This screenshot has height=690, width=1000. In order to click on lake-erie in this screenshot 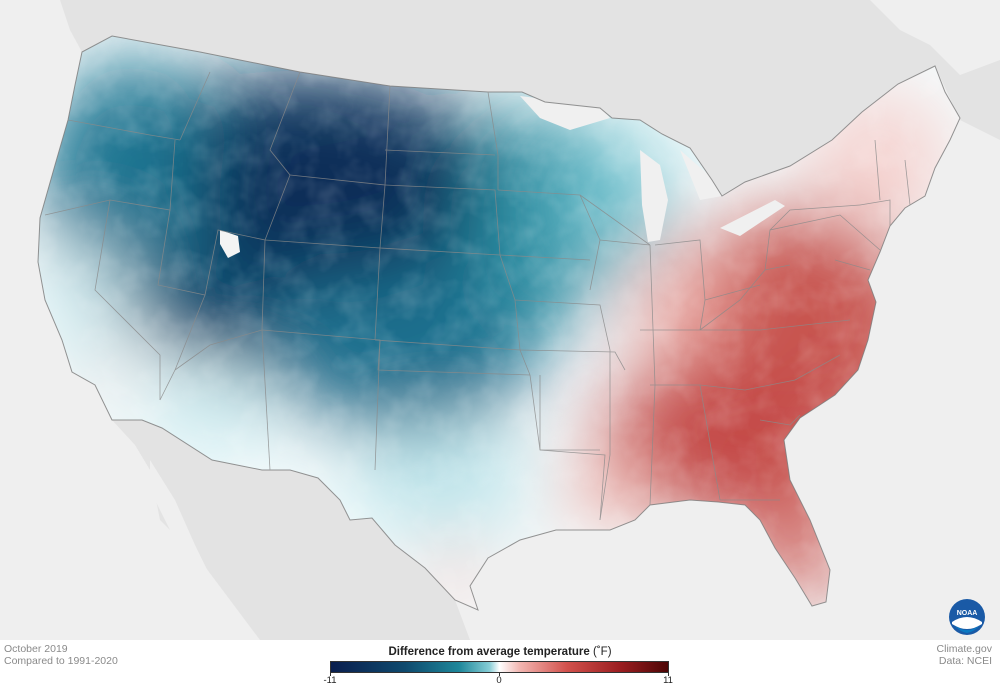, I will do `click(752, 218)`.